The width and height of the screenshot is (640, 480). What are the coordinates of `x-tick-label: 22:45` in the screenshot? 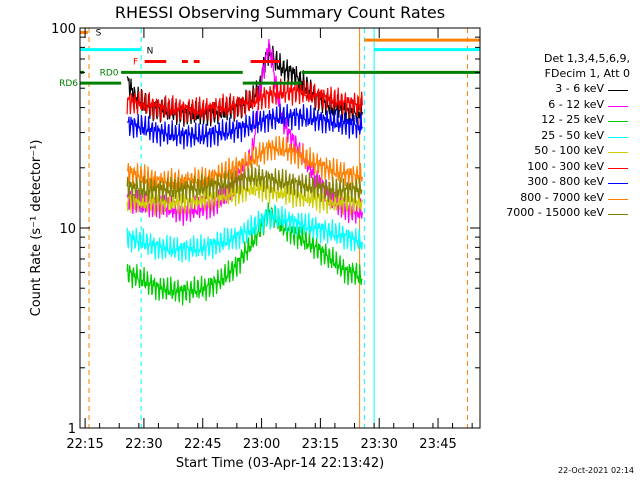 It's located at (202, 444).